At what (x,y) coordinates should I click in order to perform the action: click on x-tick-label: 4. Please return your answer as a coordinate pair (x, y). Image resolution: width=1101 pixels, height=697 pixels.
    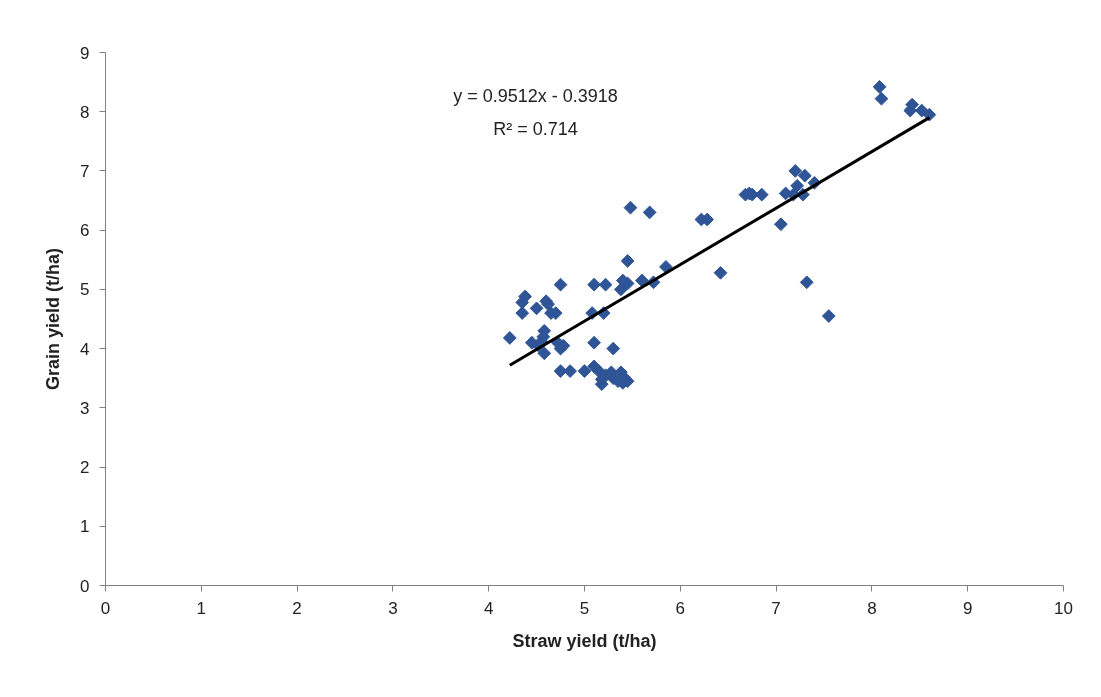
    Looking at the image, I should click on (488, 608).